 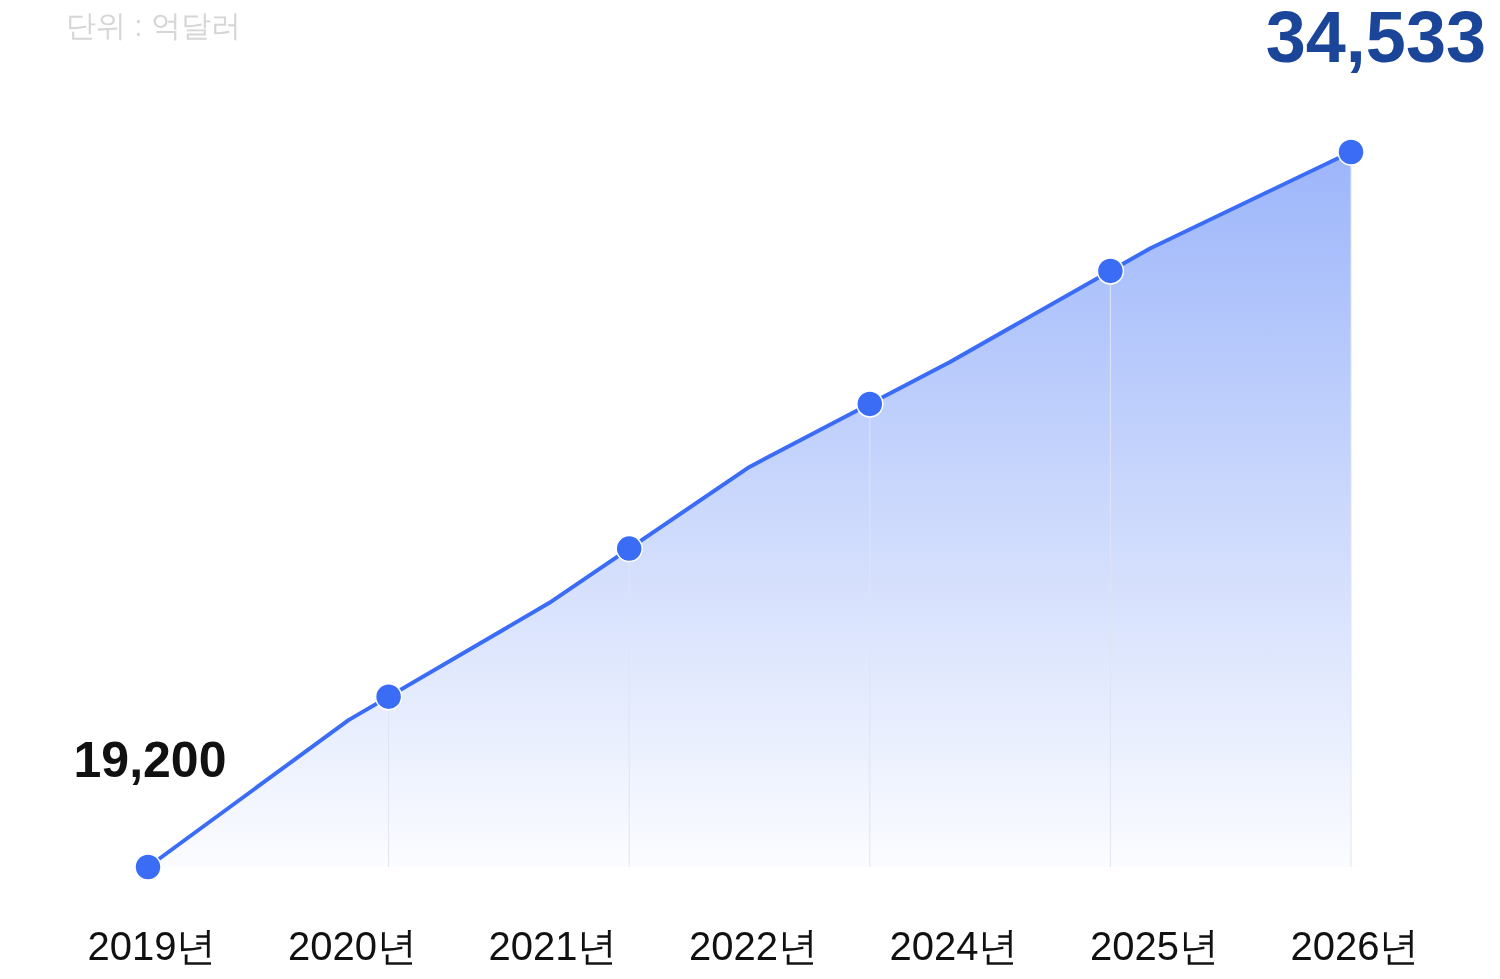 I want to click on x-tick-label: 2026년, so click(x=1355, y=946).